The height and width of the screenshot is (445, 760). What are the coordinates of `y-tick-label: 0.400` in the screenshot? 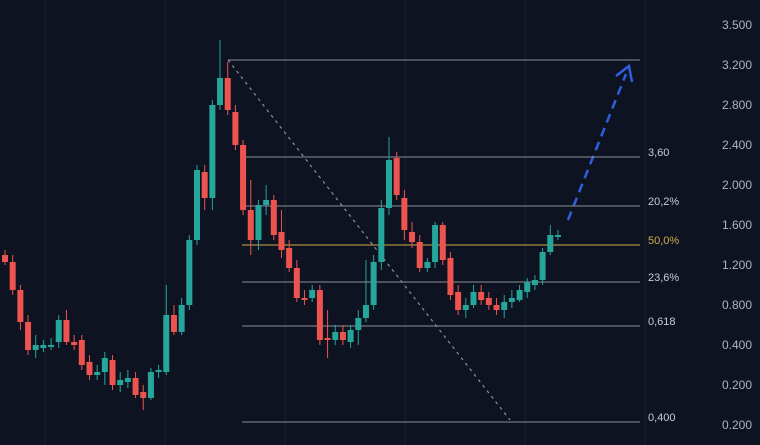 It's located at (737, 345).